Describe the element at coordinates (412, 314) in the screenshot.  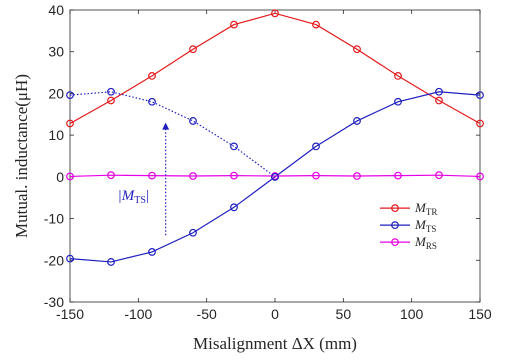
I see `x-tick-label: 100` at that location.